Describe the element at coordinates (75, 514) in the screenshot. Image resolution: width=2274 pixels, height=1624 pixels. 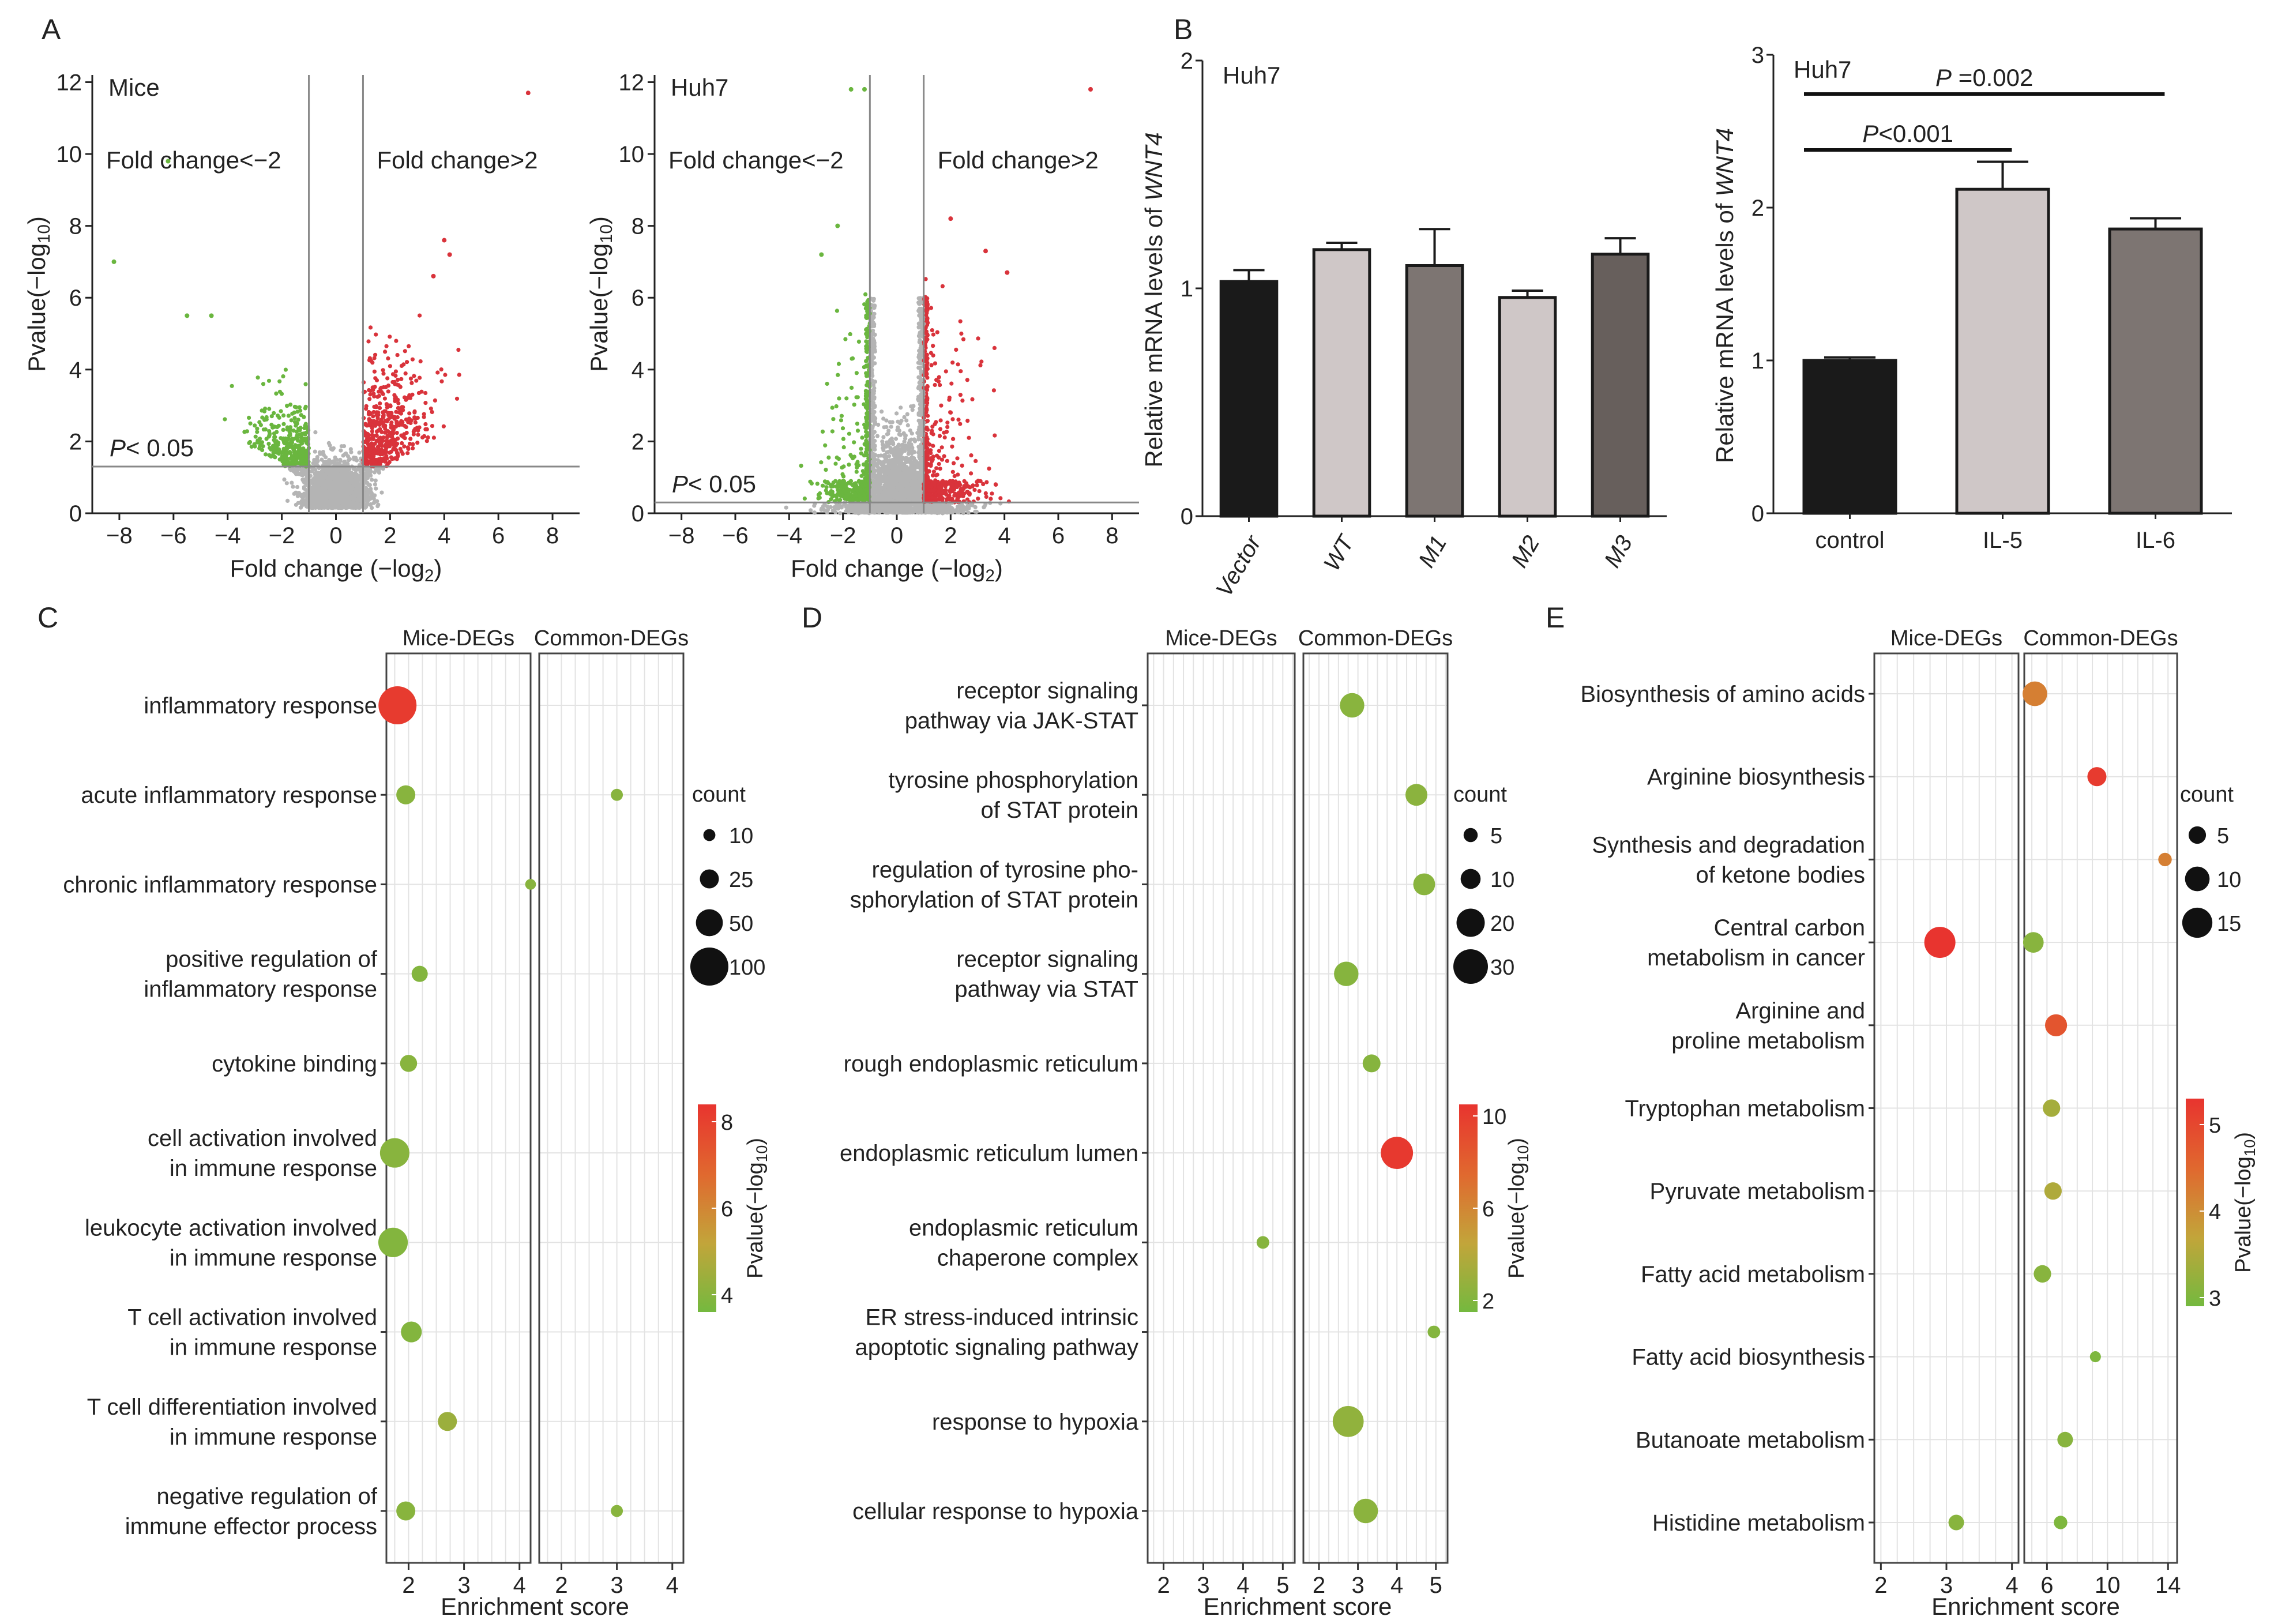
I see `y-tick-label: 0` at that location.